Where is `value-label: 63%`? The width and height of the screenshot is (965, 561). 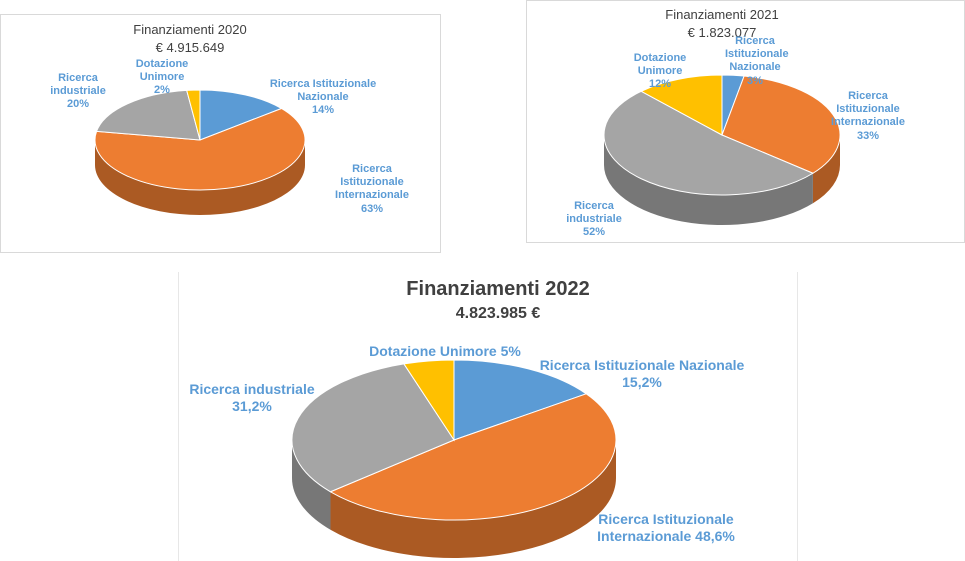 value-label: 63% is located at coordinates (372, 208).